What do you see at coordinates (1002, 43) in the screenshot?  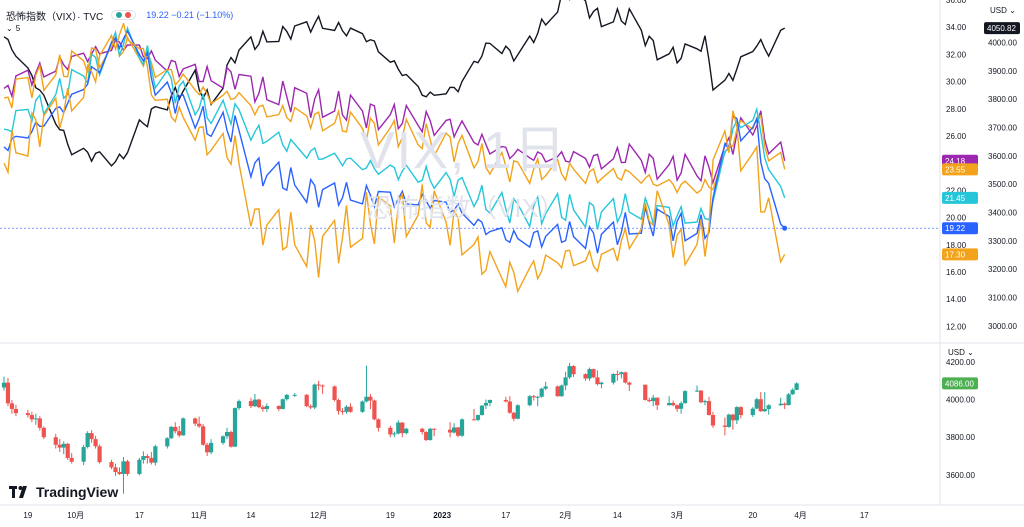 I see `upper-right-tick: 4000.00` at bounding box center [1002, 43].